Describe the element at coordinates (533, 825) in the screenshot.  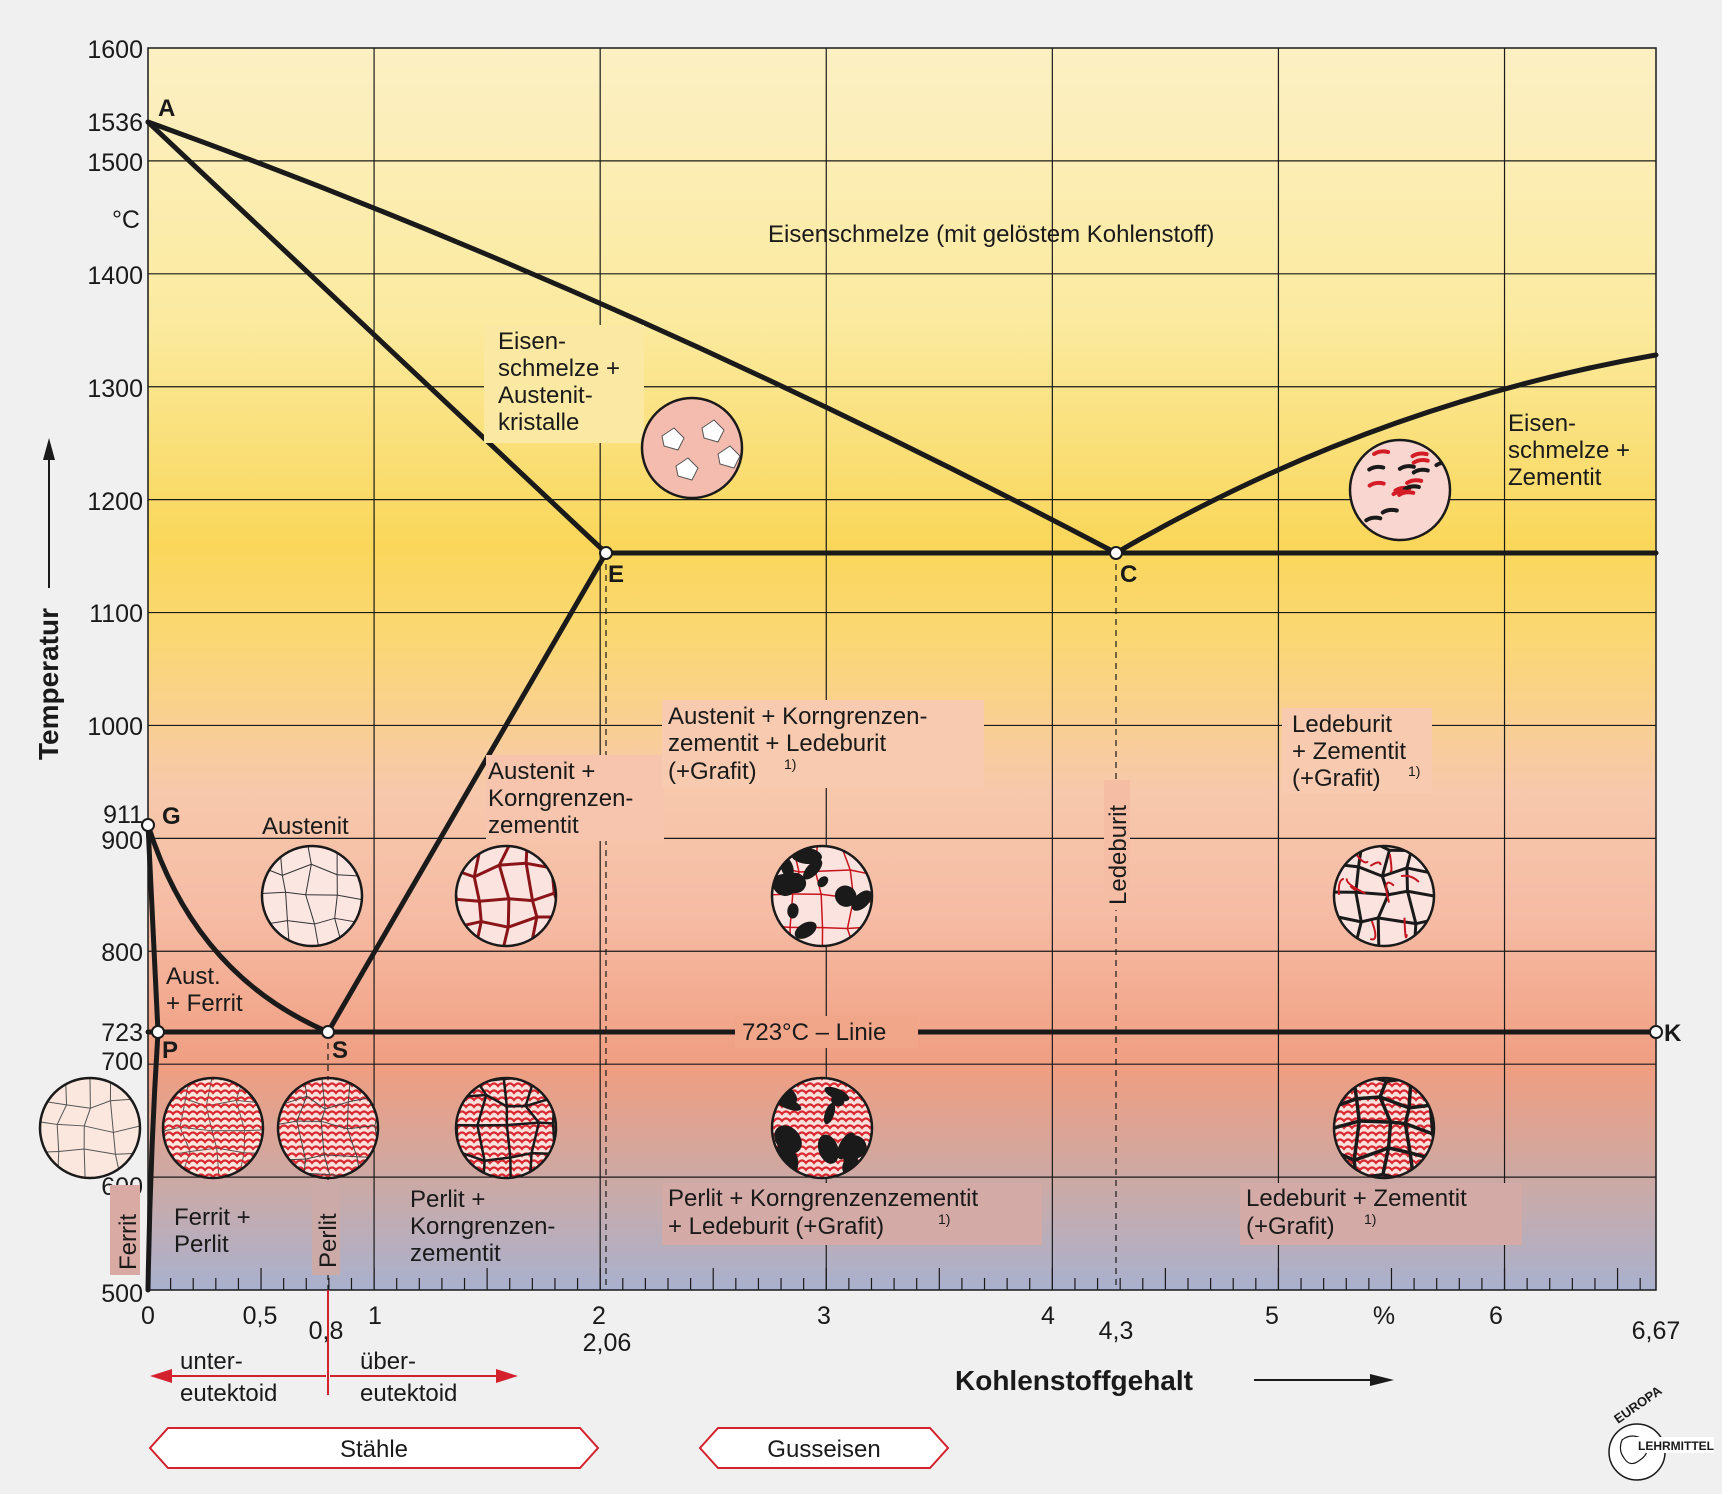
I see `region-line: zementit` at that location.